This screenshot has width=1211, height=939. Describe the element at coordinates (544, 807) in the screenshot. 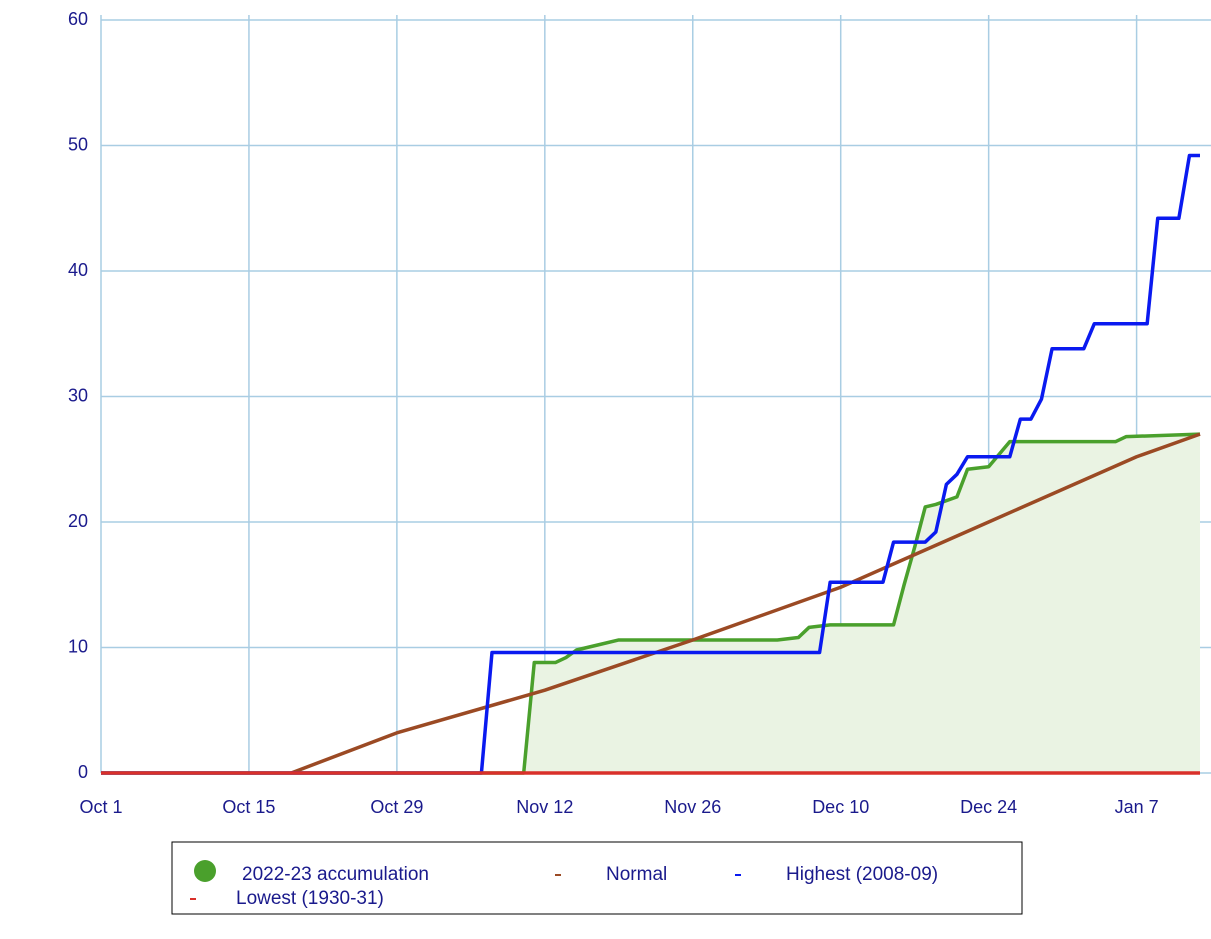

I see `x-tick-label: Nov 12` at that location.